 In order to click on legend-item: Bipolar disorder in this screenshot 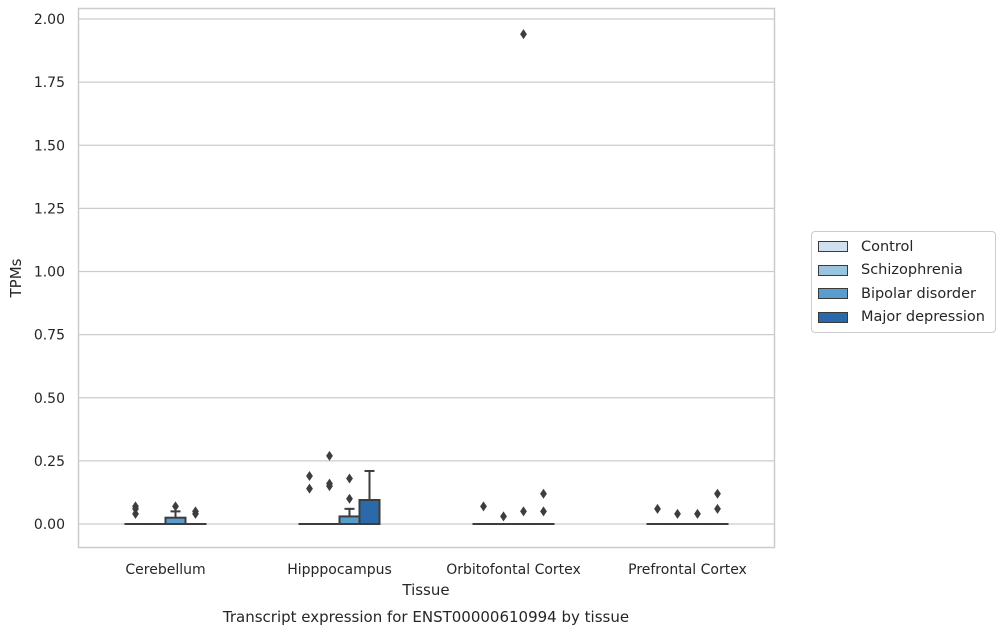, I will do `click(903, 294)`.